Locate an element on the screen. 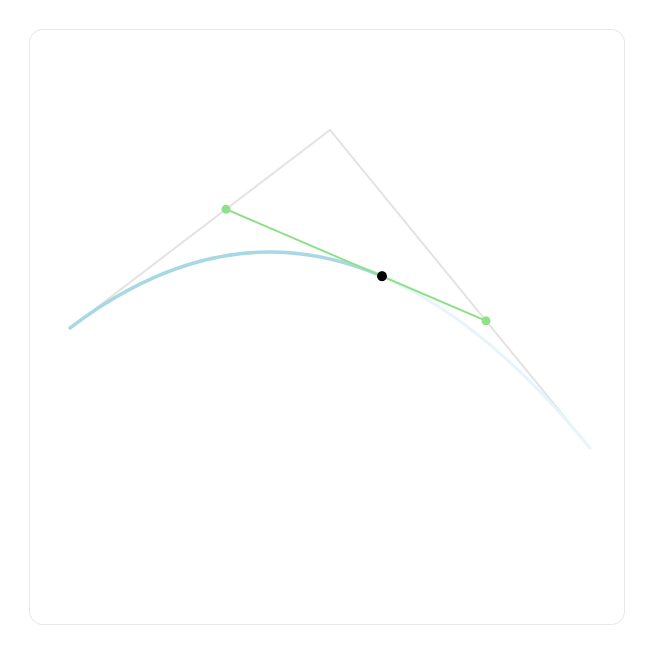 This screenshot has width=652, height=654. interpolation-point-b is located at coordinates (486, 321).